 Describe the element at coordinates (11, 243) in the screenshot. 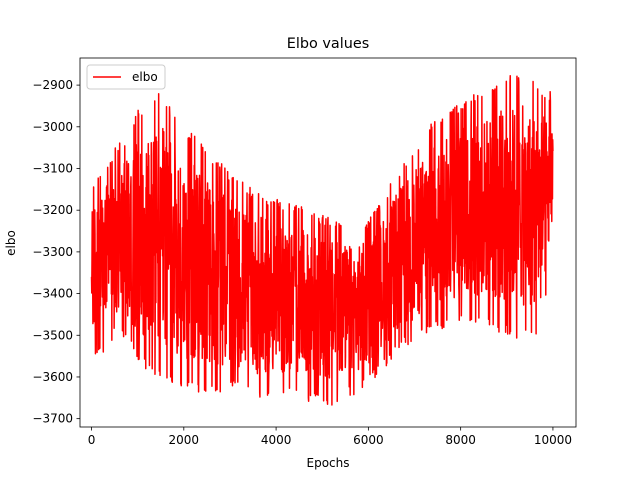

I see `y-axis-label: elbo` at that location.